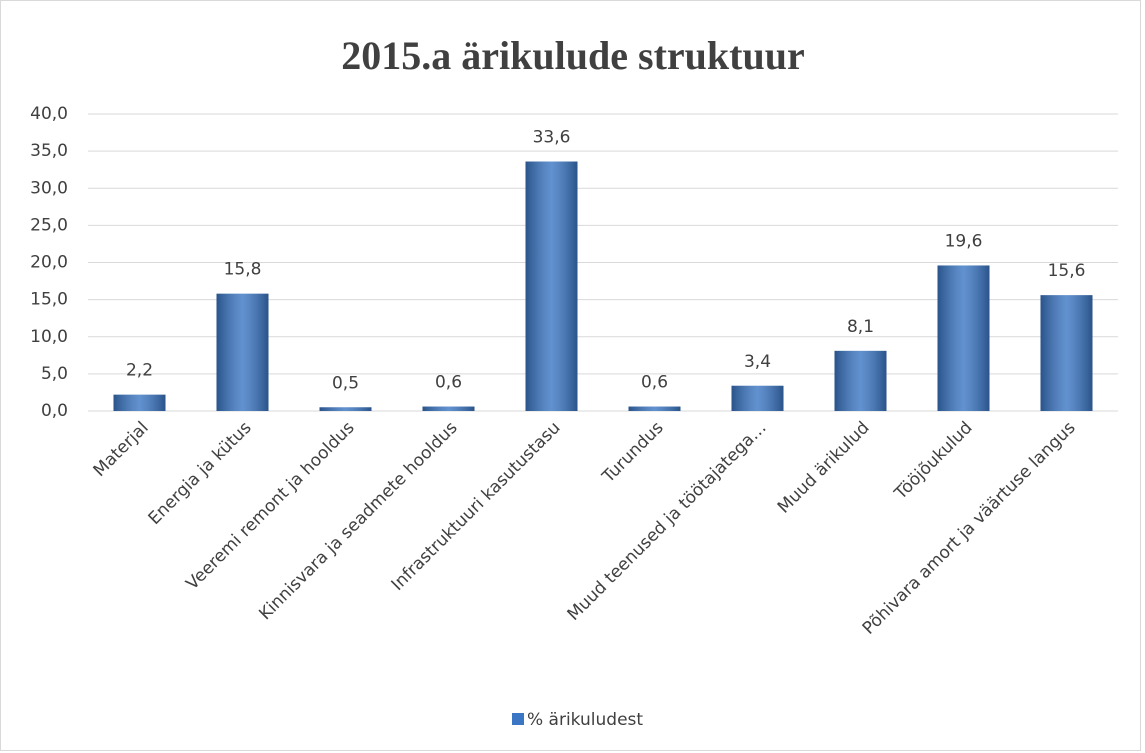 This screenshot has width=1145, height=753. I want to click on y-tick-label: 25,0, so click(49, 225).